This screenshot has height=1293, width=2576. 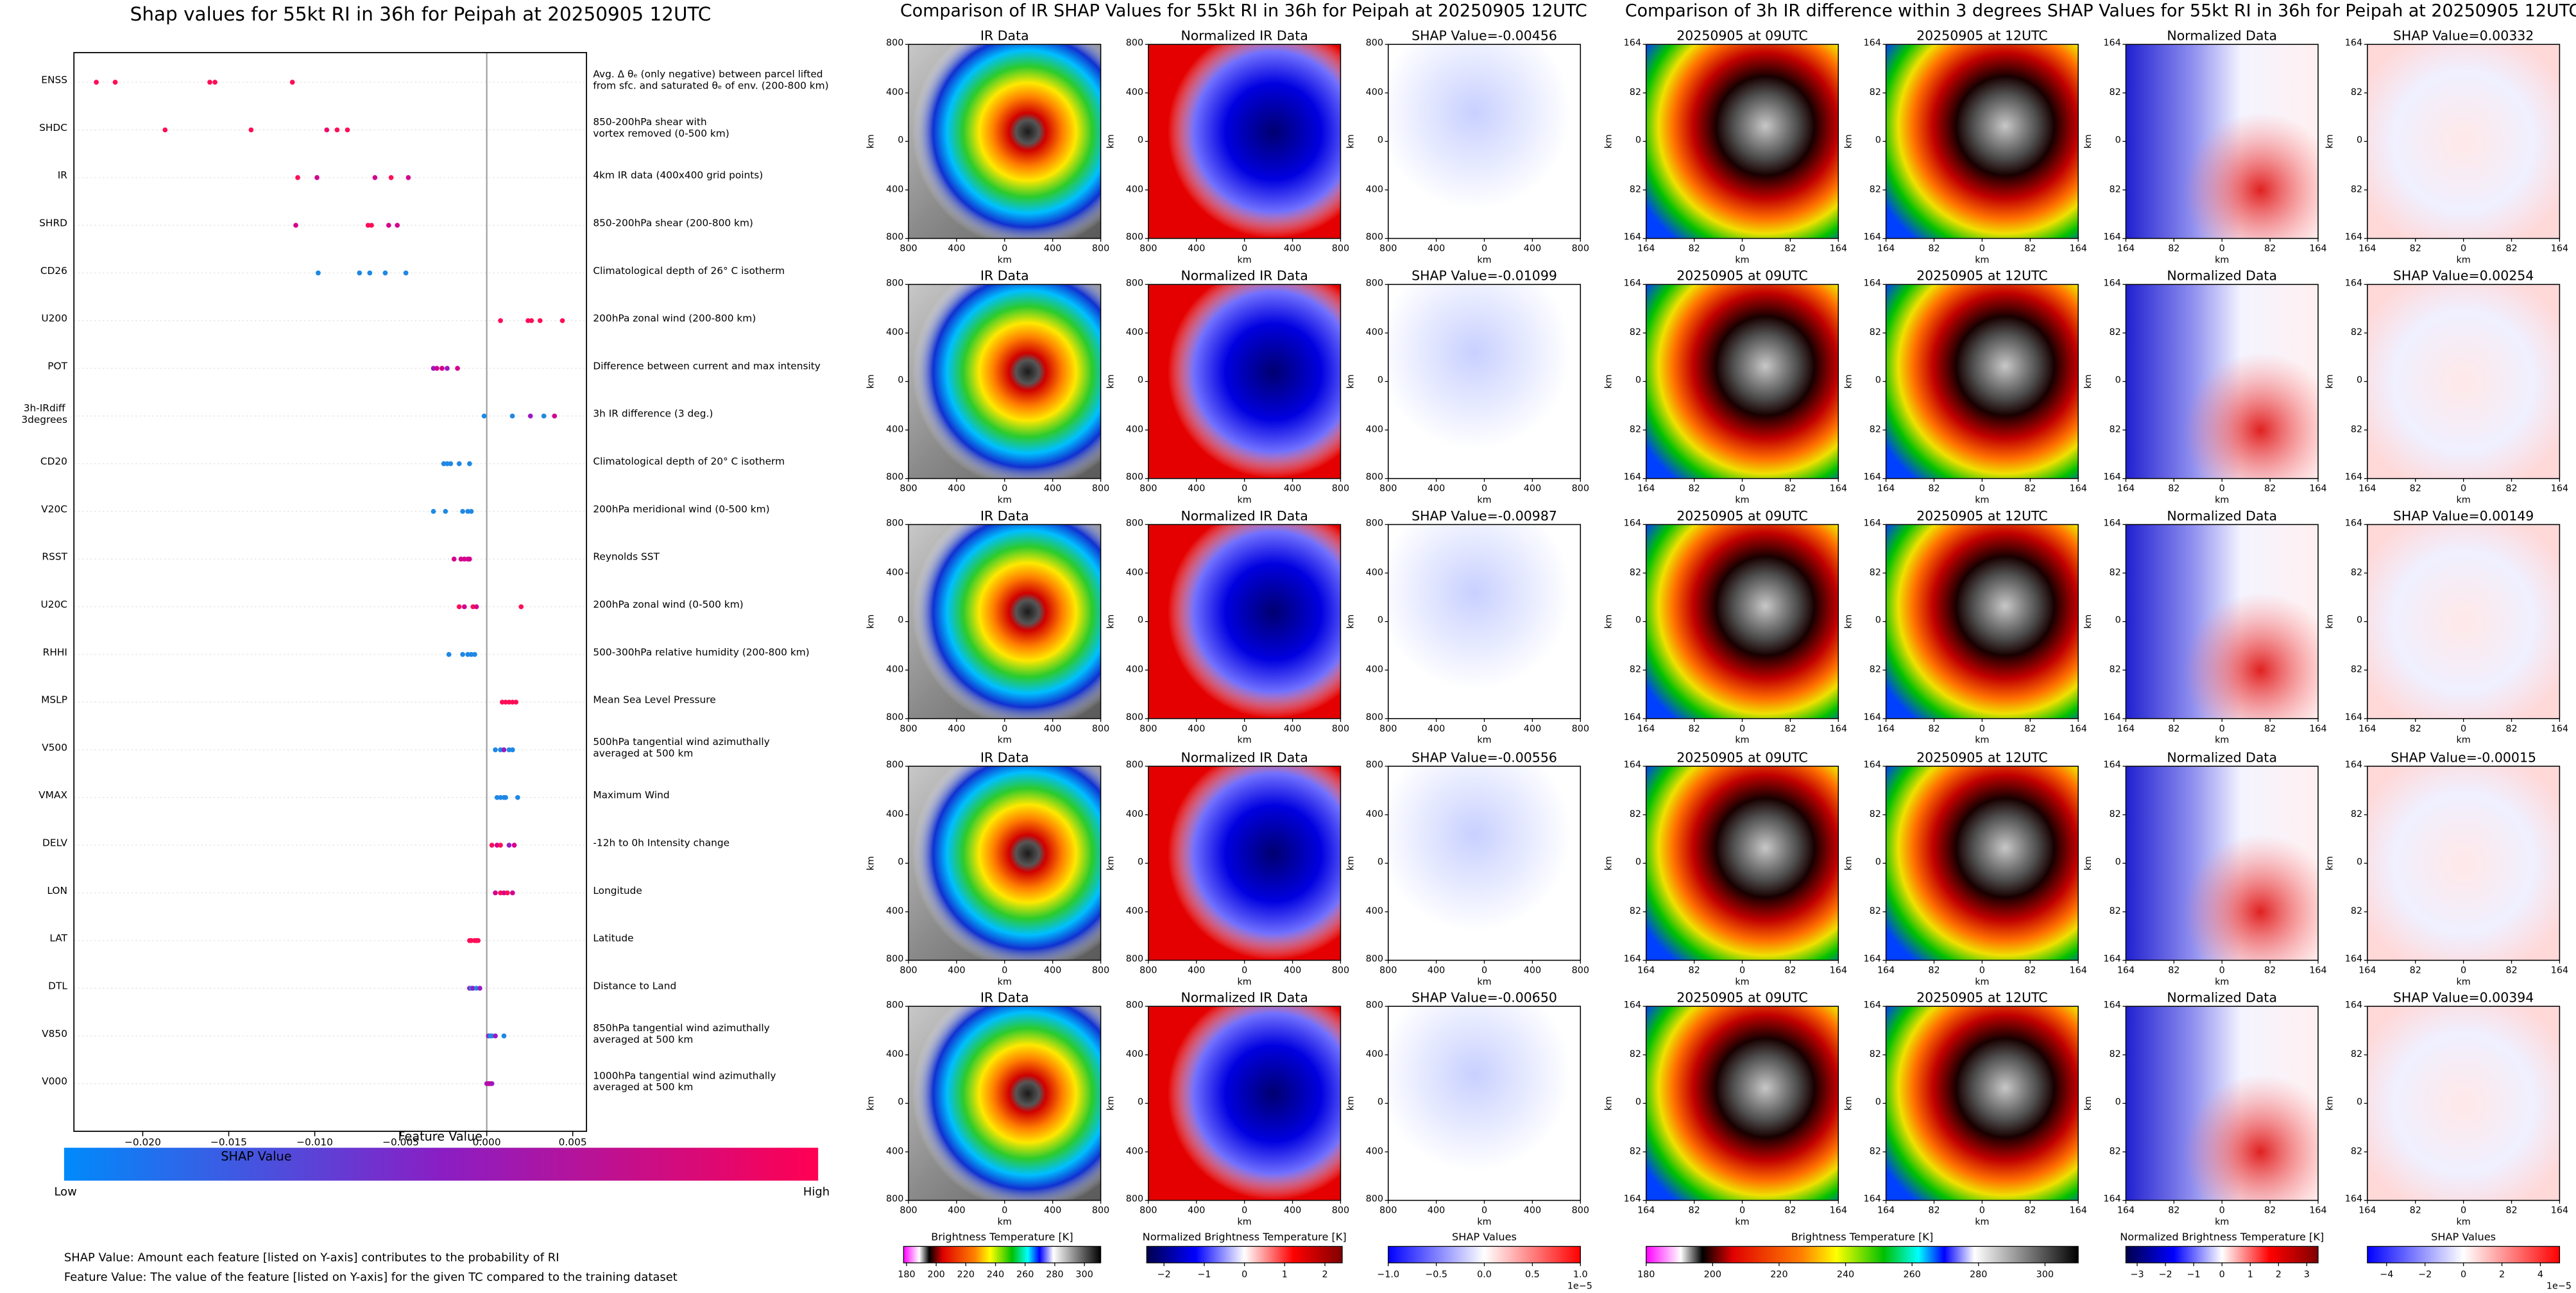 I want to click on feature-label: IR, so click(x=62, y=176).